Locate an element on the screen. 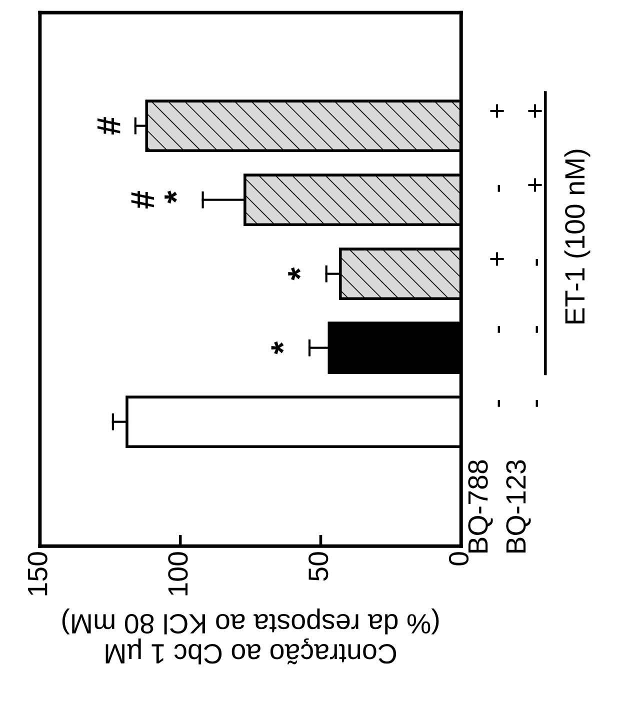  y-tick-label: + - is located at coordinates (514, 259).